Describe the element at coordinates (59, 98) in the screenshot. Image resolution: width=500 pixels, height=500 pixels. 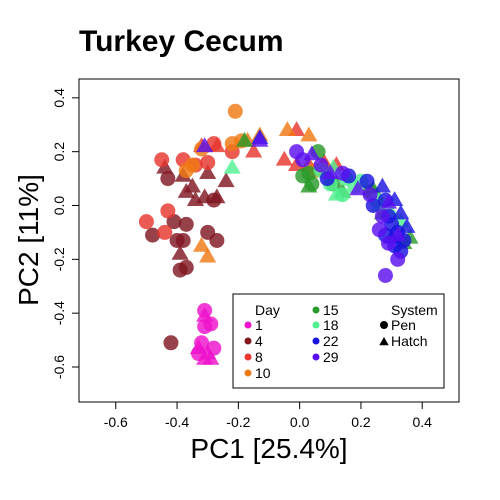
I see `y-tick-label: 0.4` at that location.